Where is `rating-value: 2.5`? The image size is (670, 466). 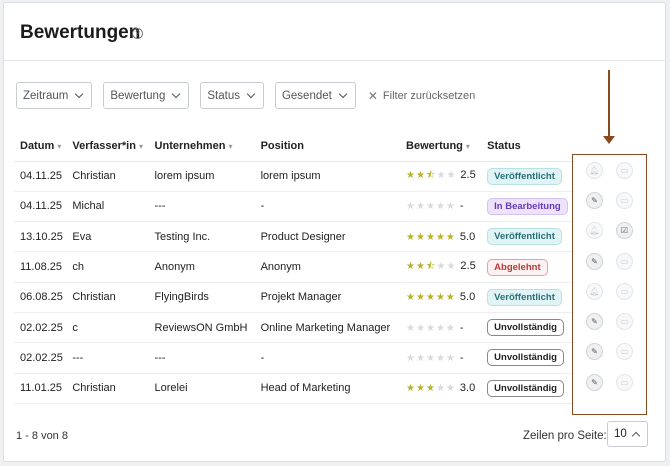
rating-value: 2.5 is located at coordinates (468, 265).